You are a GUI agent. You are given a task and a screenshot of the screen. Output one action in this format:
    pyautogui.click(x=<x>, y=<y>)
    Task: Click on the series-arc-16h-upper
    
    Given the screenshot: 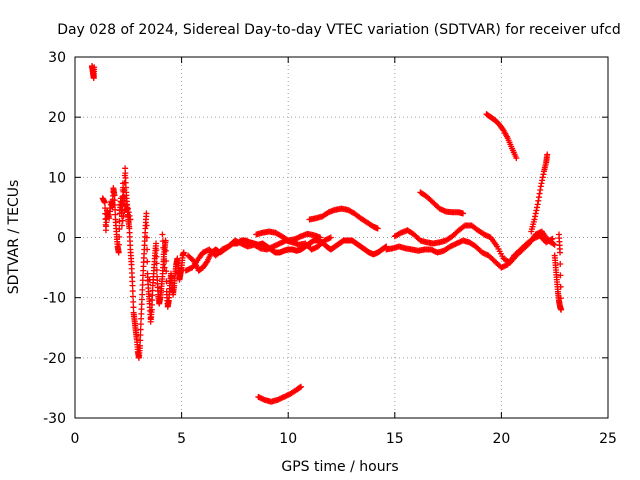 What is the action you would take?
    pyautogui.click(x=442, y=203)
    